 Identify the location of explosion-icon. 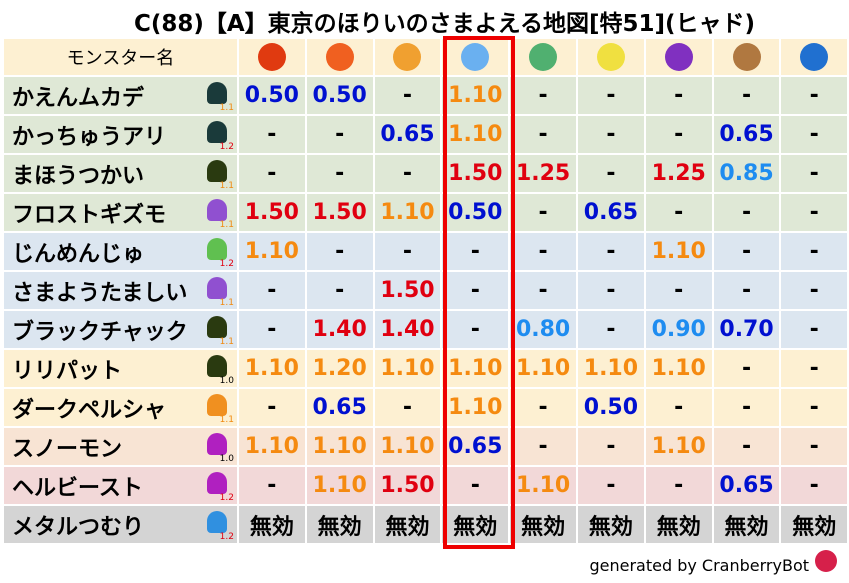
(407, 57).